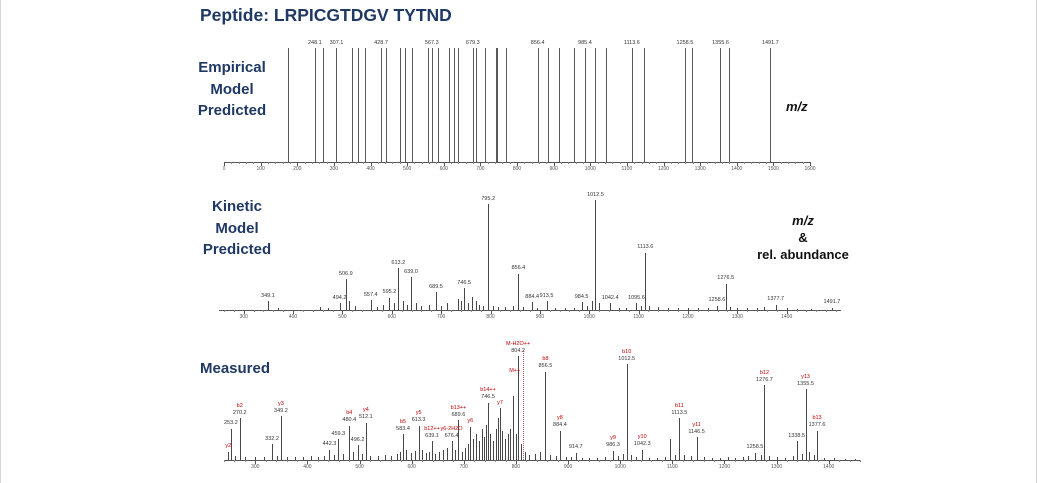 The image size is (1037, 483). What do you see at coordinates (803, 237) in the screenshot?
I see `kinetic-axis-note: m/z & rel. abundance` at bounding box center [803, 237].